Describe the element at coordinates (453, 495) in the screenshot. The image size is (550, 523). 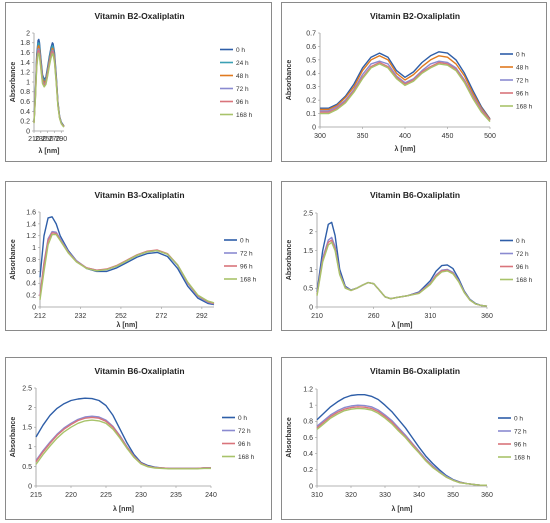
I see `x-tick-label: 350` at that location.